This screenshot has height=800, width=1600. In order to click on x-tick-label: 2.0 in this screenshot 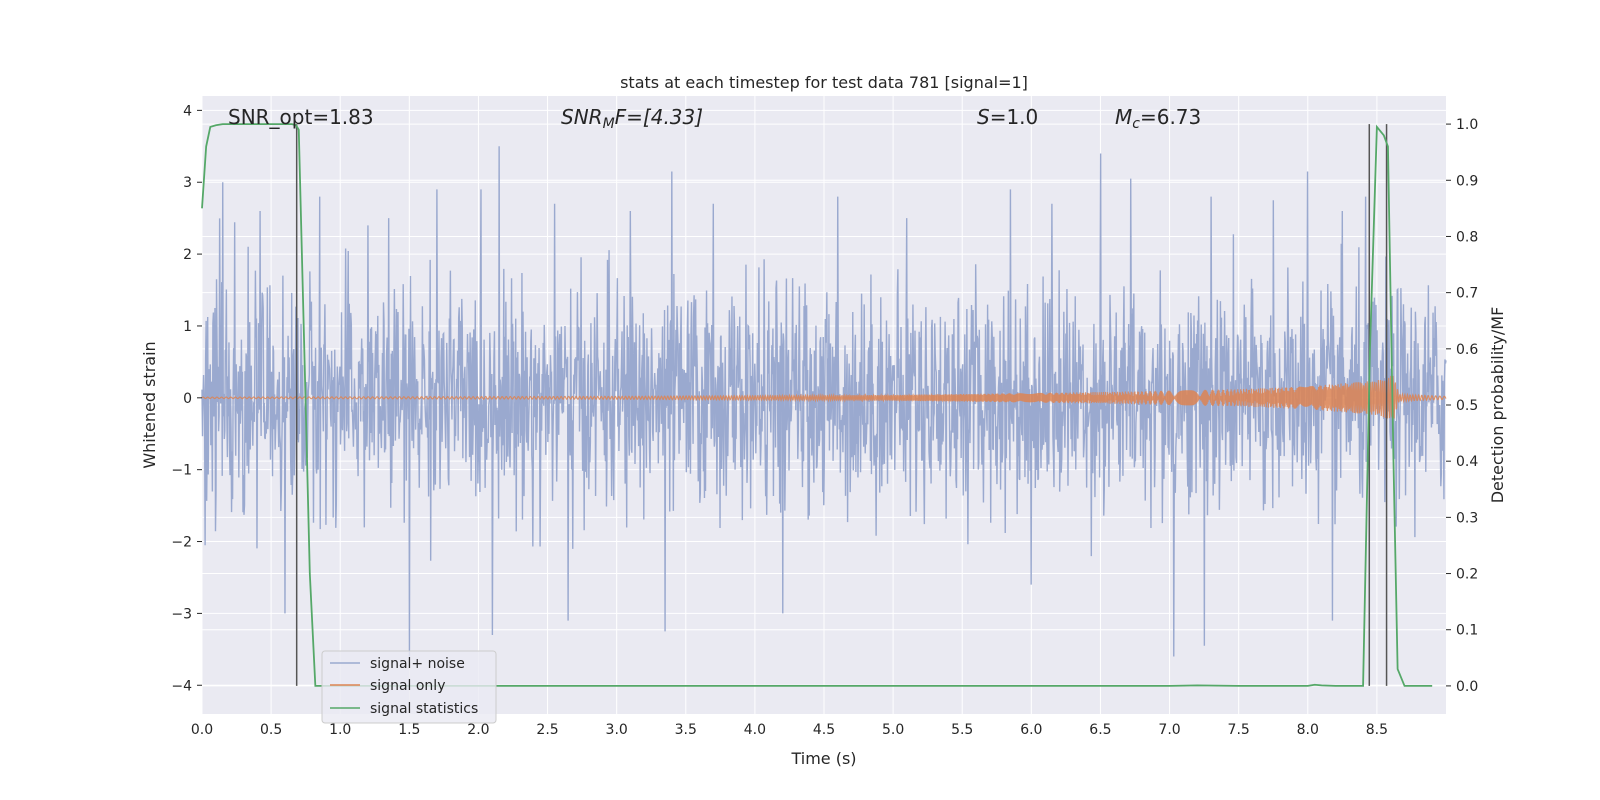, I will do `click(478, 730)`.